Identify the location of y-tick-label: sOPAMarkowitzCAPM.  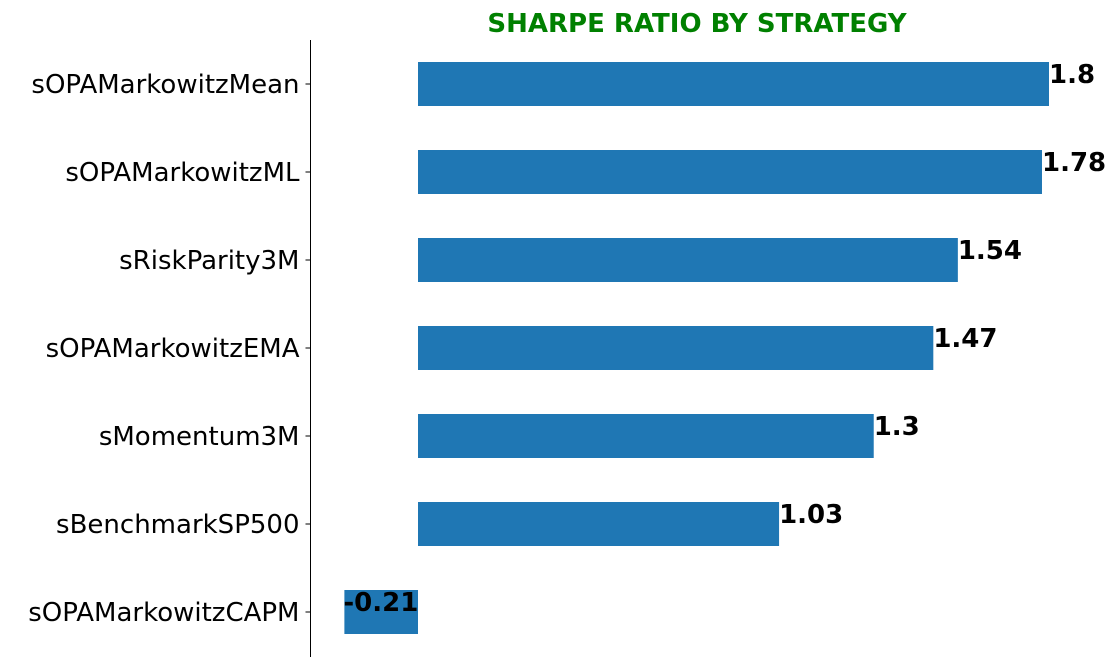
(163, 613).